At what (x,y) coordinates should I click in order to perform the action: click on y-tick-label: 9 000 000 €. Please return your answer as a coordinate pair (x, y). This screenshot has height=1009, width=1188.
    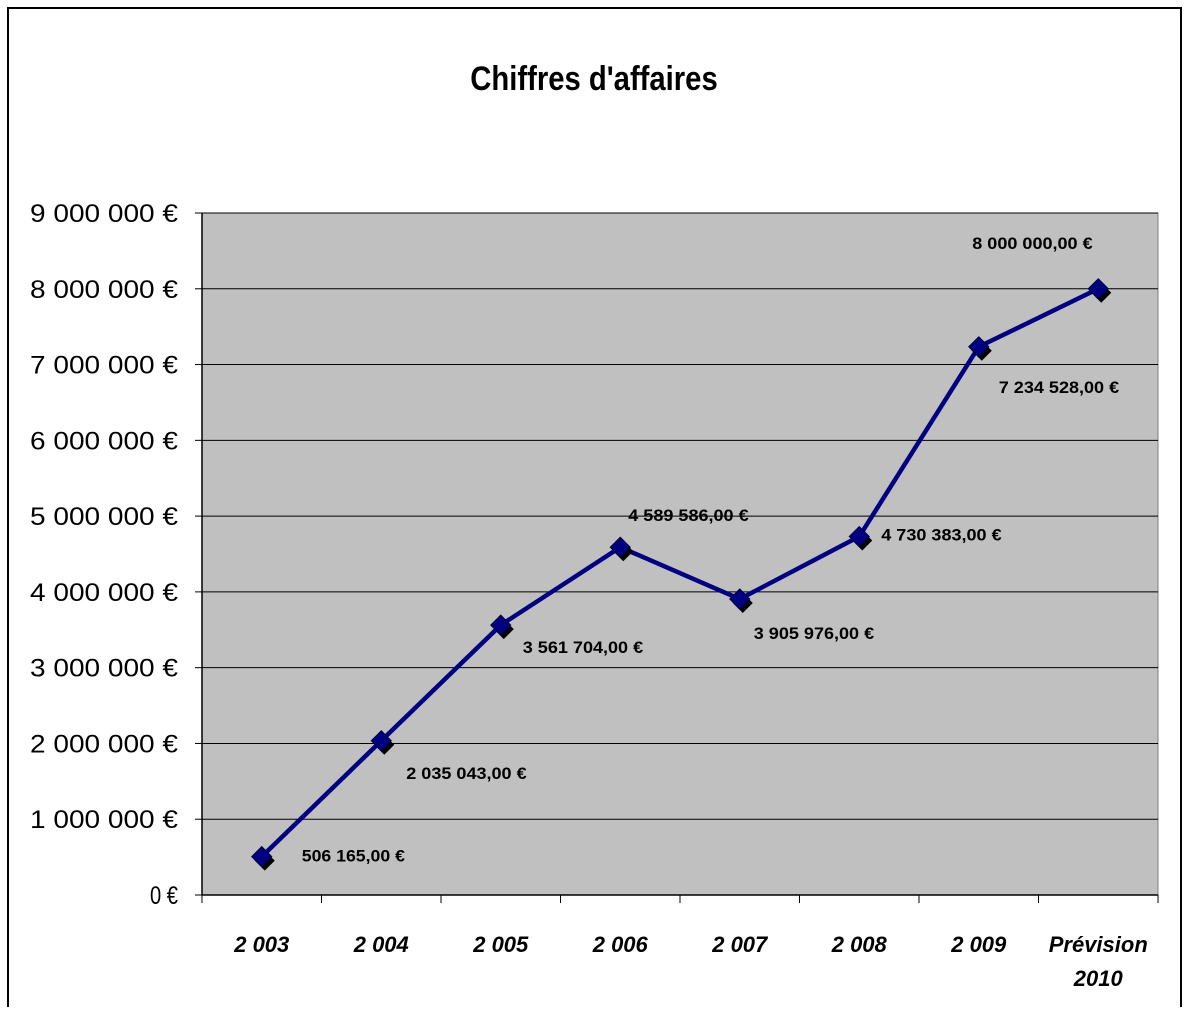
    Looking at the image, I should click on (104, 214).